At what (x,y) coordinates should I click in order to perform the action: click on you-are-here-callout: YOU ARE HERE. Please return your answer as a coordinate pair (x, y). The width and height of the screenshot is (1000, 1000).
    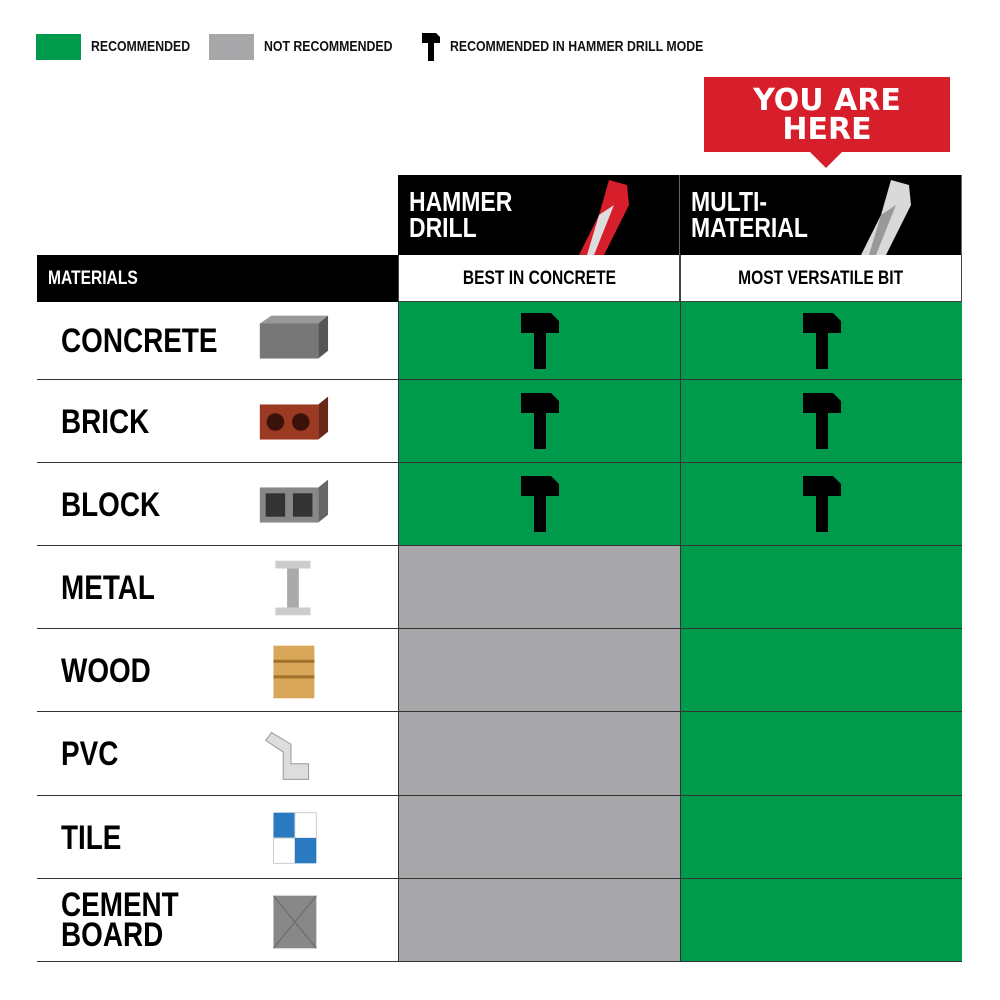
    Looking at the image, I should click on (827, 122).